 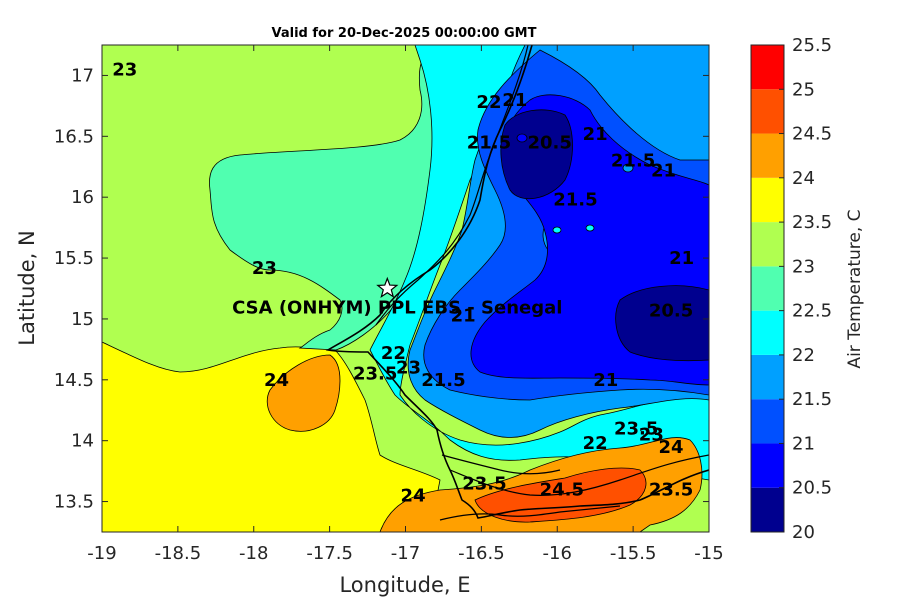 What do you see at coordinates (803, 266) in the screenshot?
I see `colorbar-tick-label: 23` at bounding box center [803, 266].